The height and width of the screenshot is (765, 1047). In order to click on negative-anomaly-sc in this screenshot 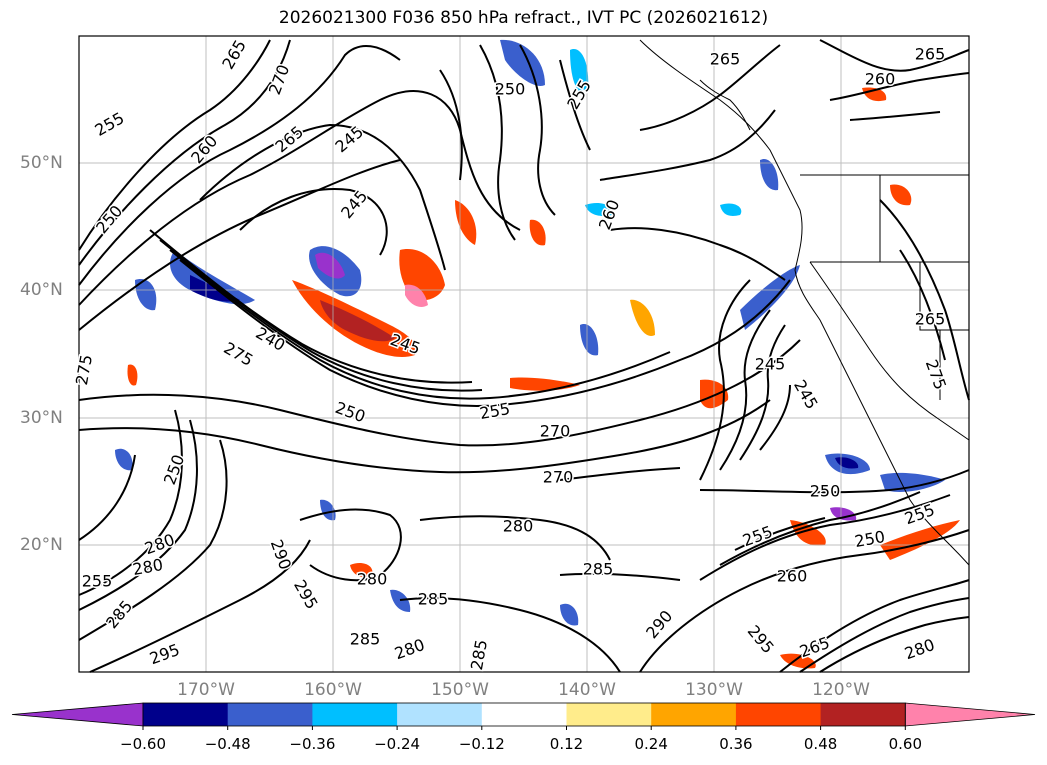, I will do `click(569, 614)`.